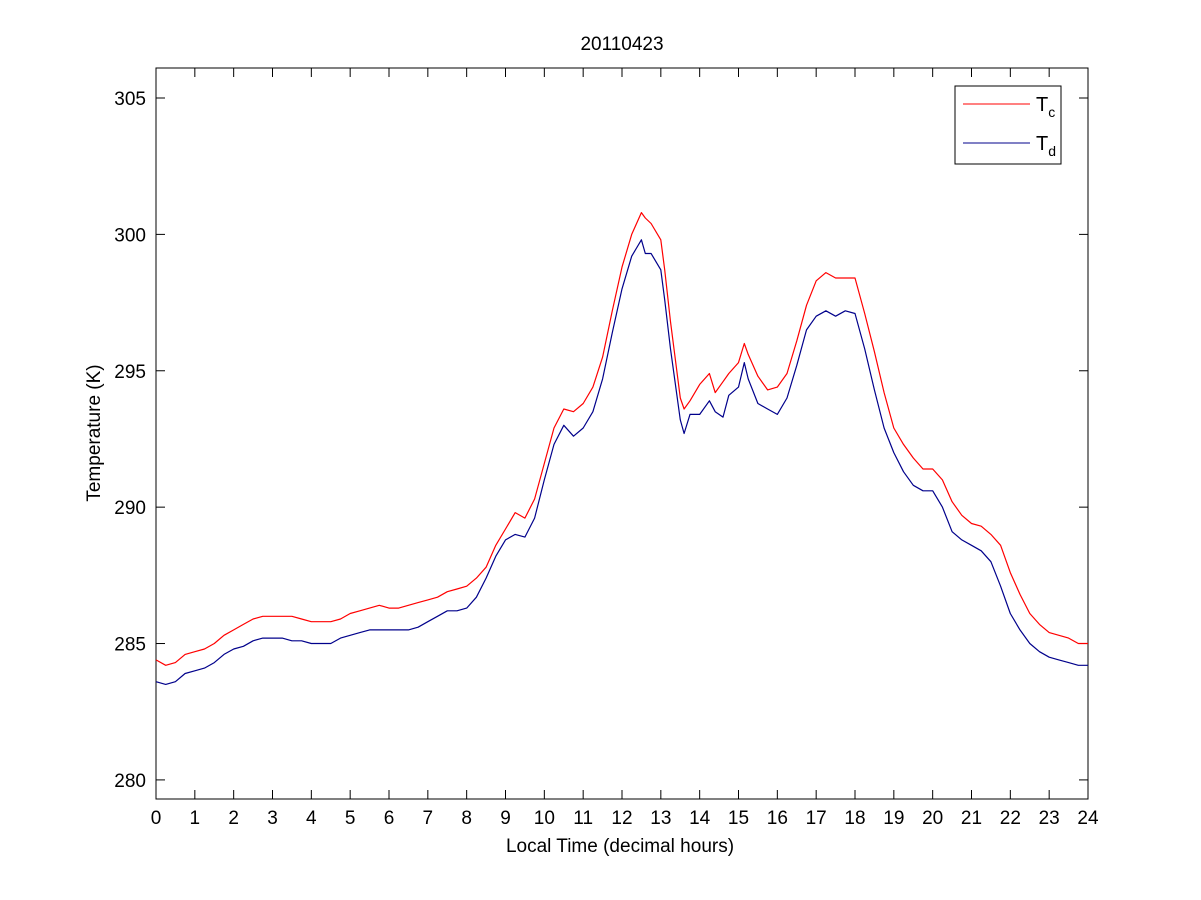 This screenshot has height=900, width=1201. What do you see at coordinates (272, 818) in the screenshot?
I see `x-tick-label-3: 3` at bounding box center [272, 818].